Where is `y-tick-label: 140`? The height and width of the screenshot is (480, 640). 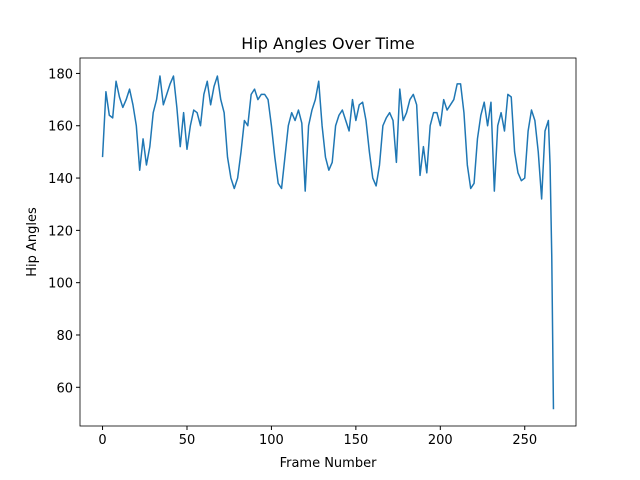 y-tick-label: 140 is located at coordinates (60, 179).